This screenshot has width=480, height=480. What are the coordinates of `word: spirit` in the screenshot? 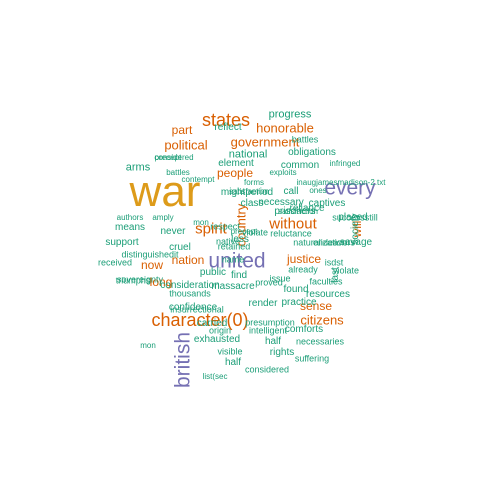 It's located at (211, 229).